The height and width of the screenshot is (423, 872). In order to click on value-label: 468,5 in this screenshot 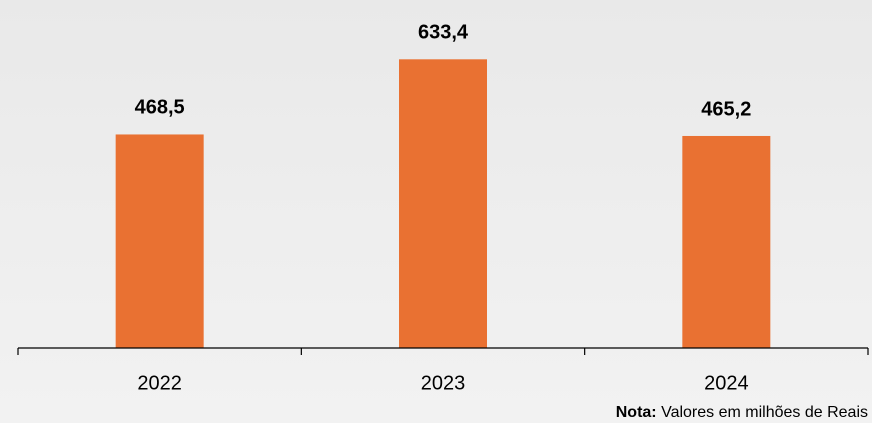, I will do `click(160, 108)`.